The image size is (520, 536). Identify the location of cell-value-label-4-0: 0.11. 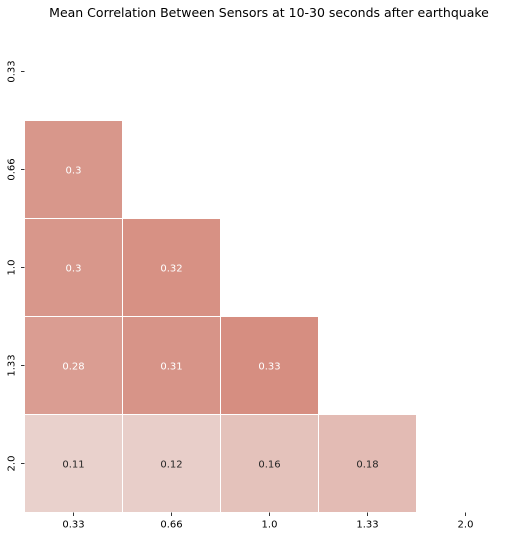
(73, 465).